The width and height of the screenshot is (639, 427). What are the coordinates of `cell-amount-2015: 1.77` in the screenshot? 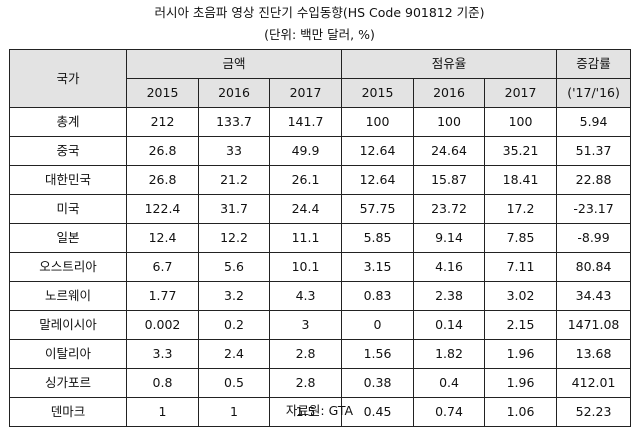 It's located at (162, 296).